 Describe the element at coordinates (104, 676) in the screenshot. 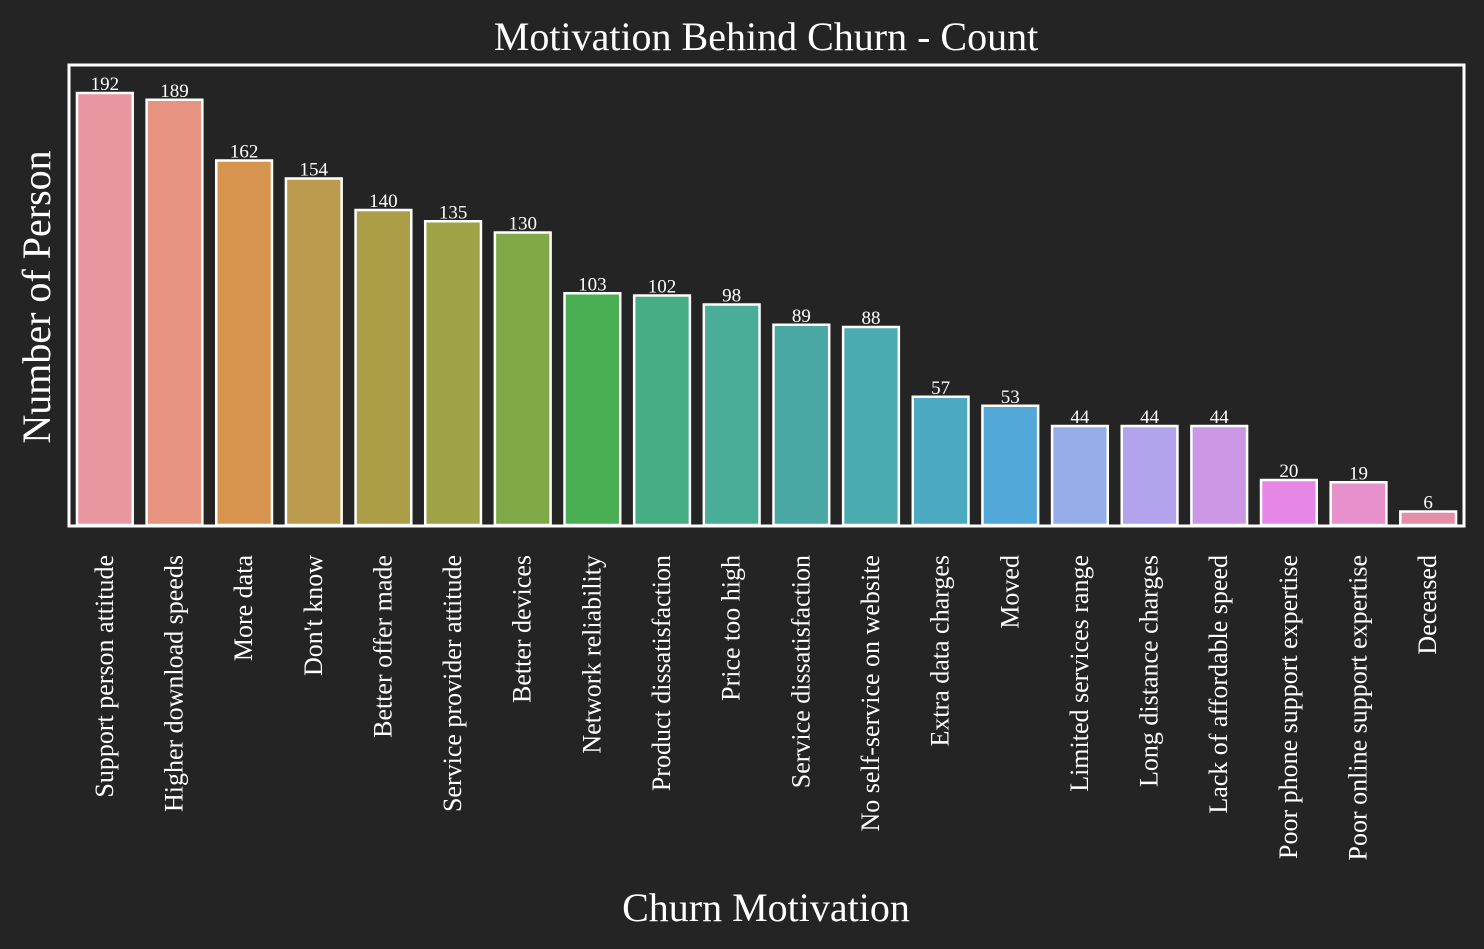

I see `x-tick-label: Support person attitude` at that location.